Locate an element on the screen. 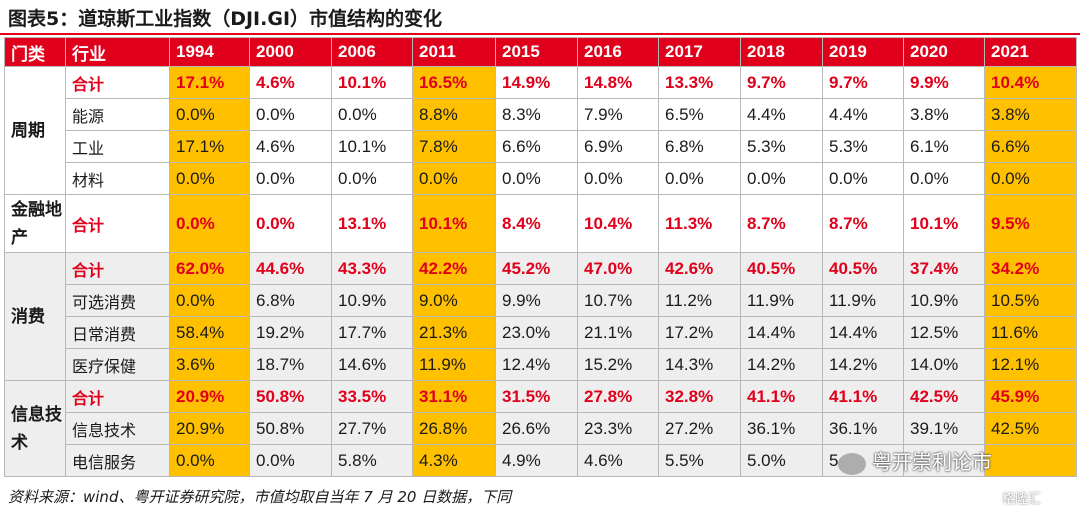 This screenshot has height=511, width=1080. value-cell: 43.3% is located at coordinates (372, 268).